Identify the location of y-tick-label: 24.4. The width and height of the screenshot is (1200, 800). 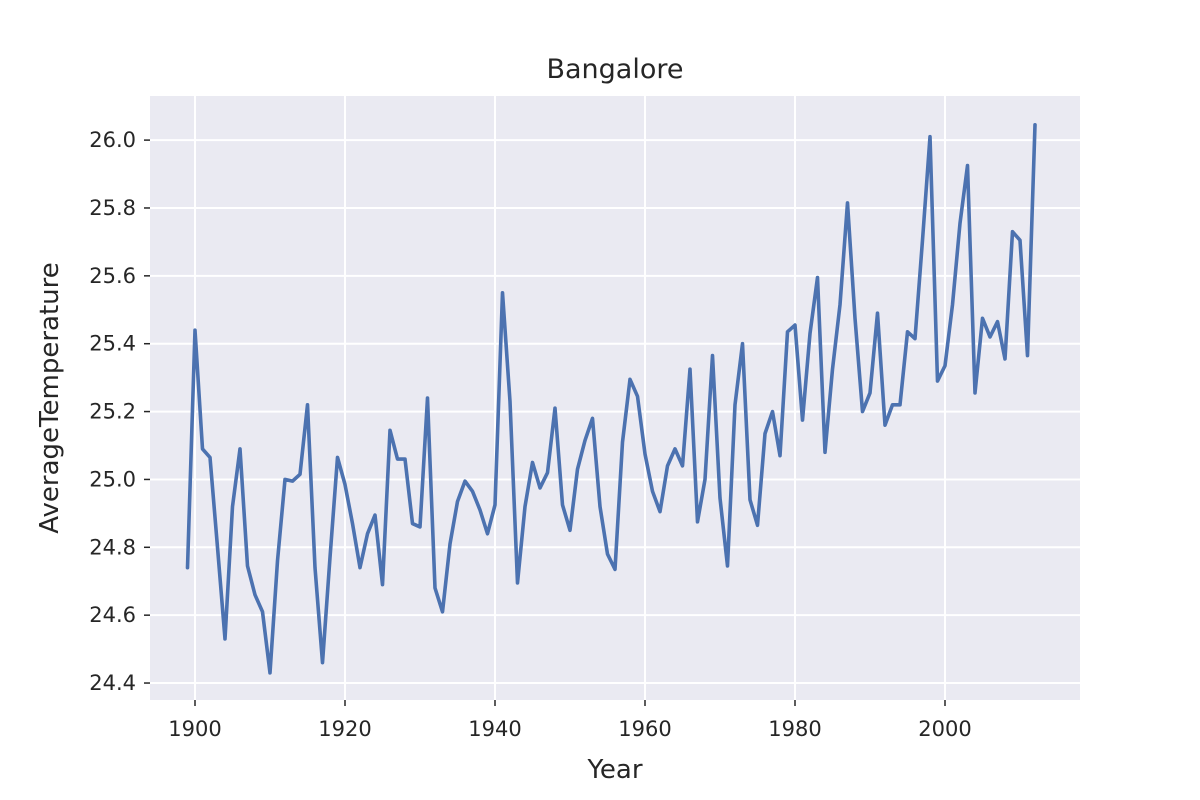
(112, 683).